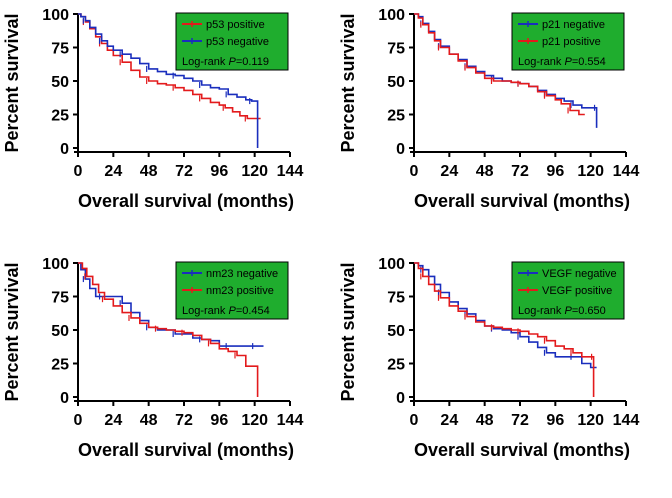  What do you see at coordinates (577, 291) in the screenshot?
I see `legend-label-vegf-positive: VEGF positive` at bounding box center [577, 291].